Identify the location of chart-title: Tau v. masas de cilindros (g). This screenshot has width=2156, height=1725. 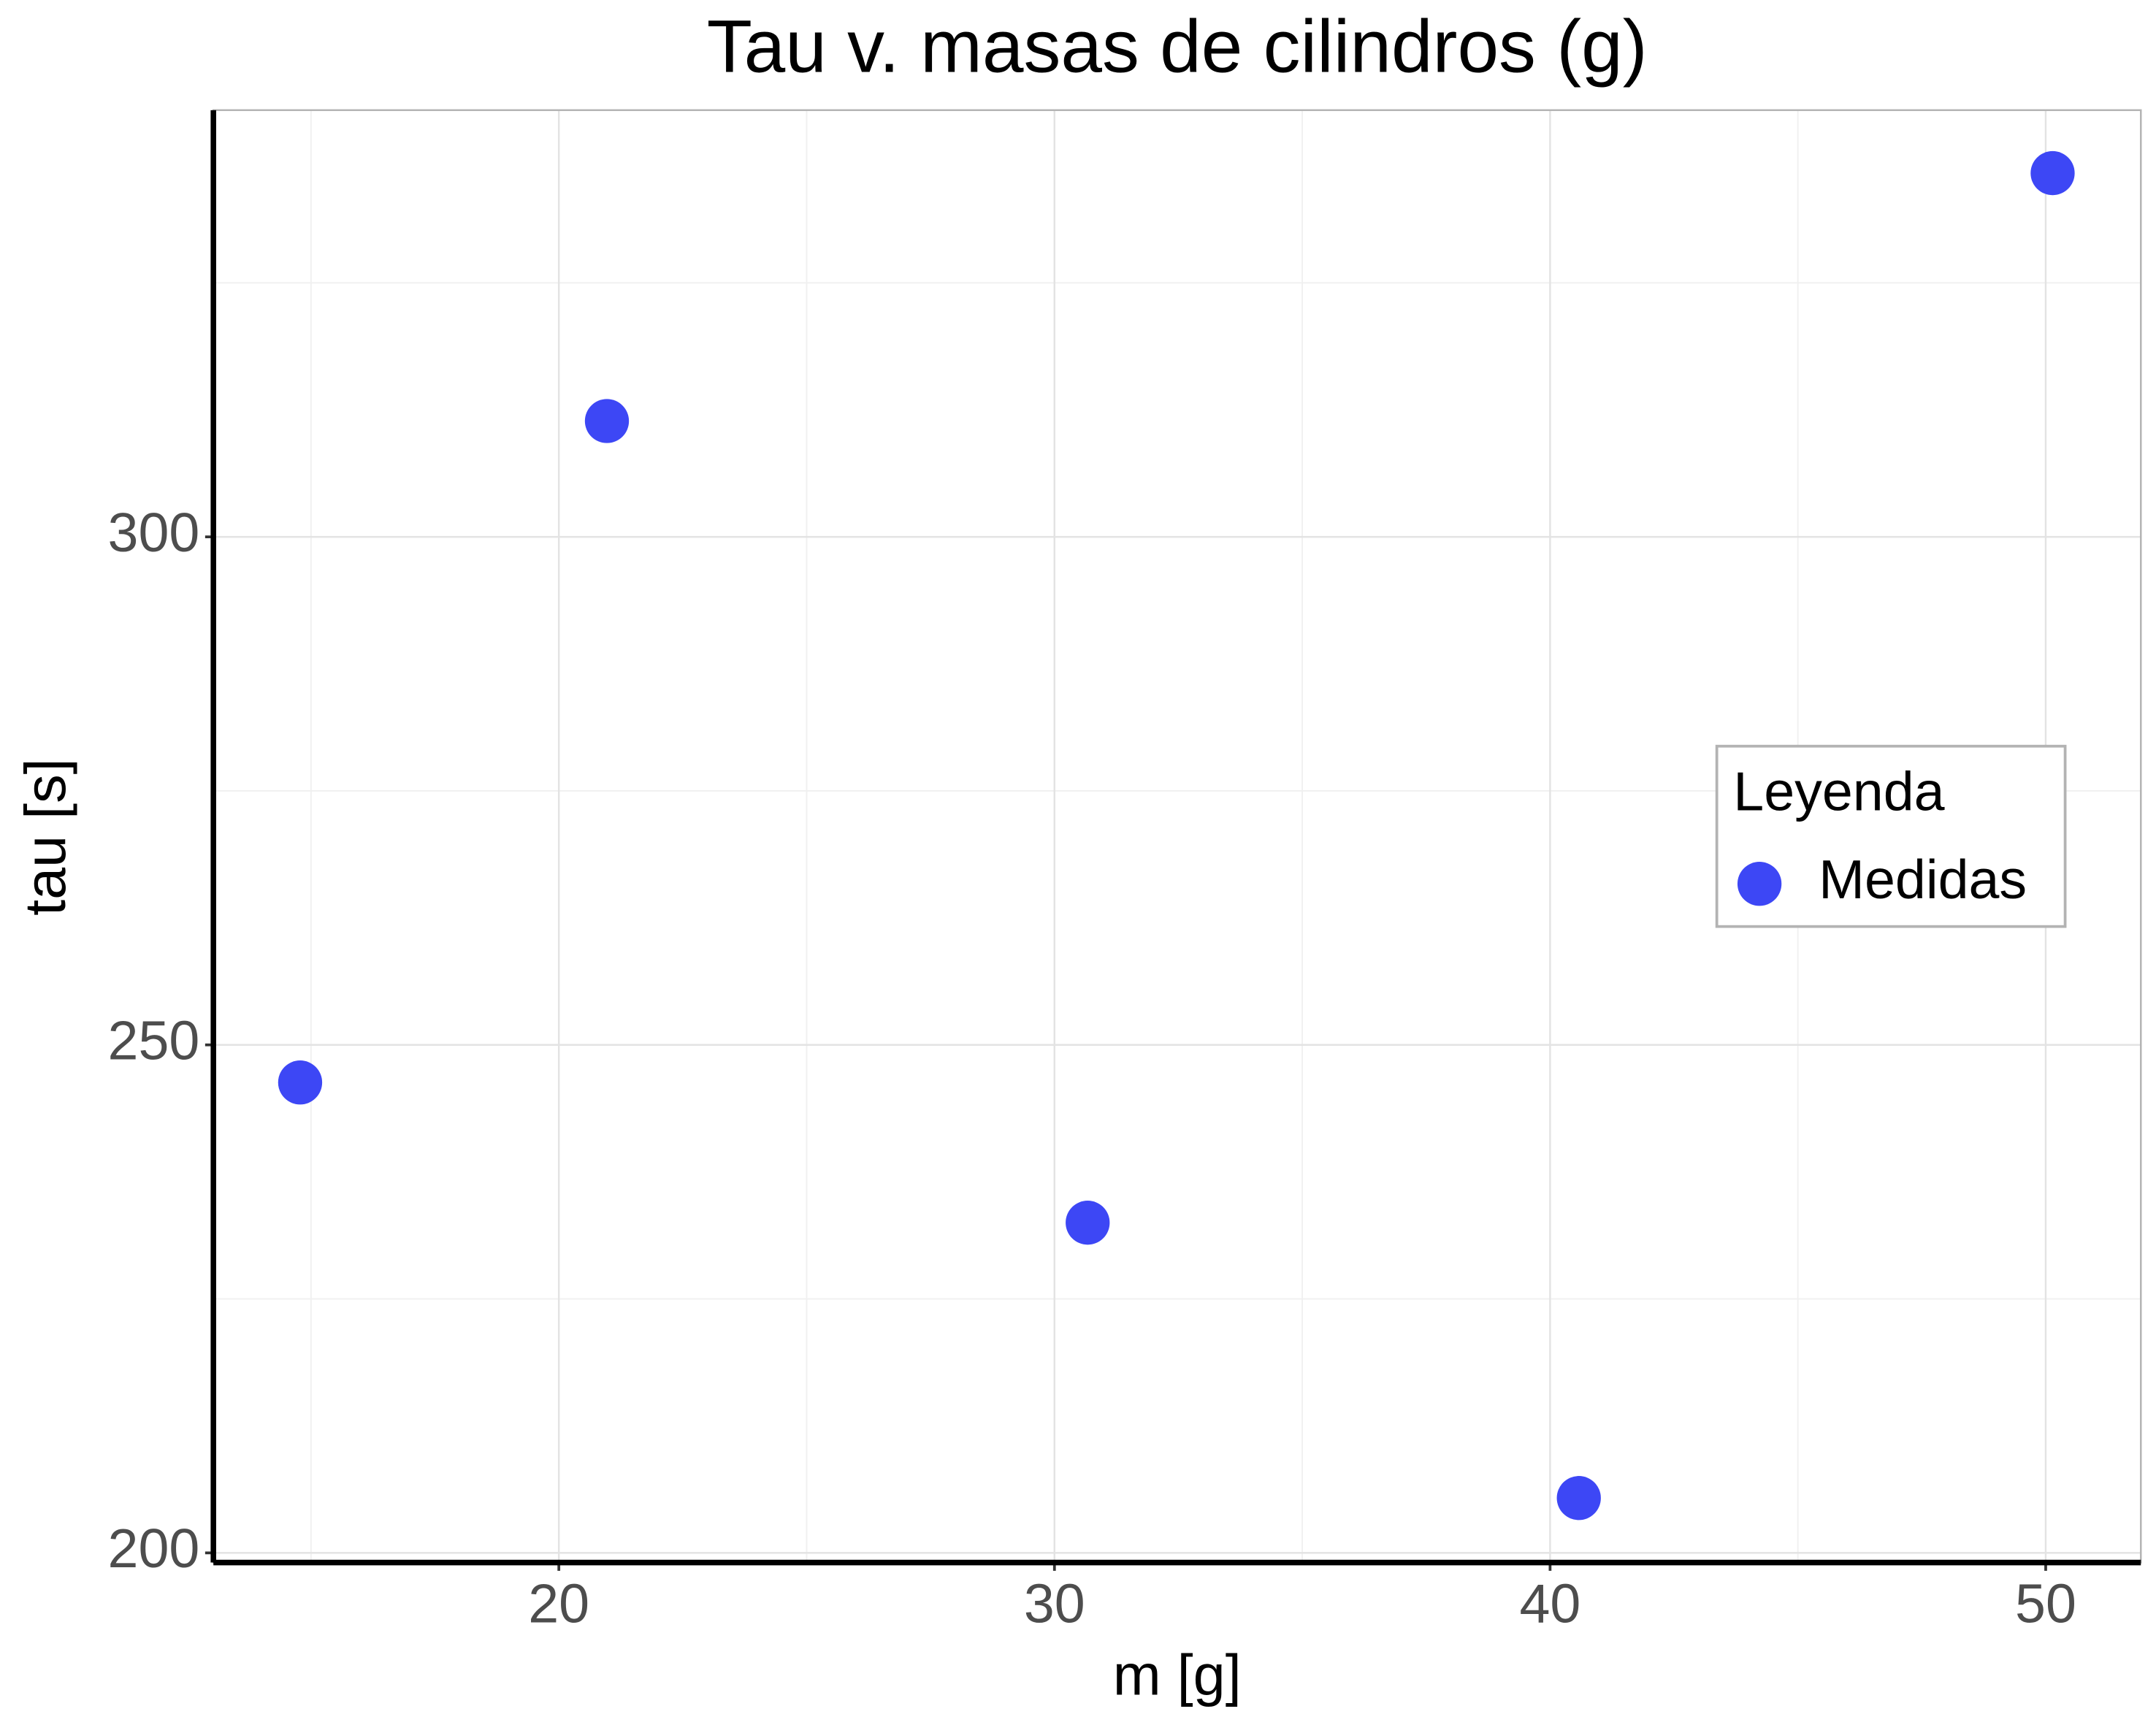
(1178, 46).